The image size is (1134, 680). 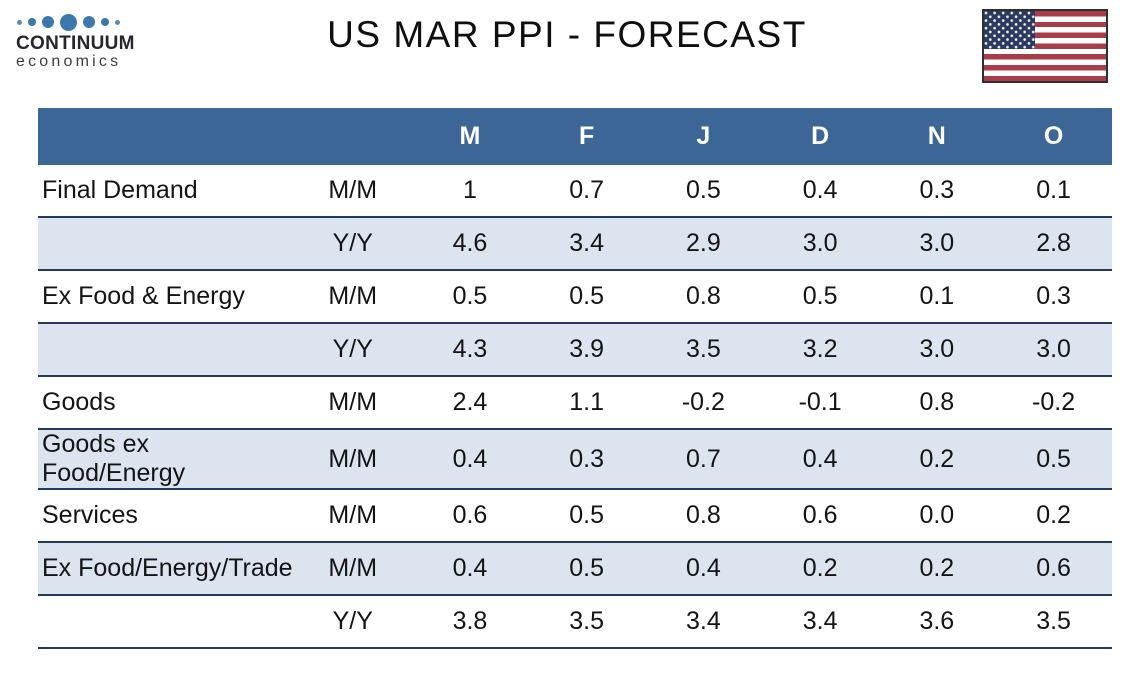 What do you see at coordinates (470, 622) in the screenshot?
I see `value-cell: 3.8` at bounding box center [470, 622].